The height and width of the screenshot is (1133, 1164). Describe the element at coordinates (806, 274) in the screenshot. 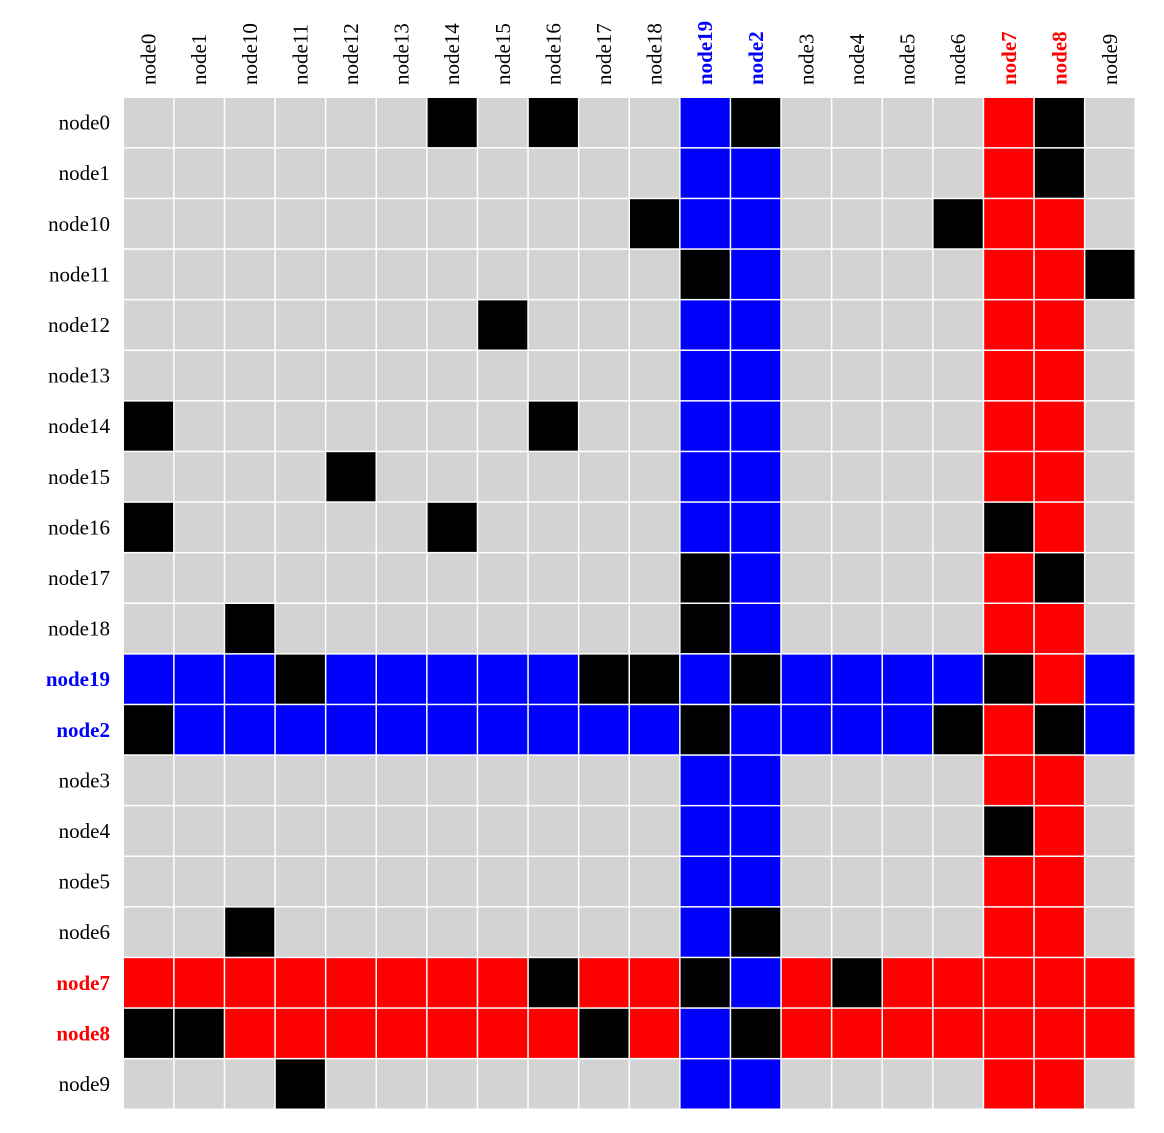

I see `matrix-cell-node11-node3` at that location.